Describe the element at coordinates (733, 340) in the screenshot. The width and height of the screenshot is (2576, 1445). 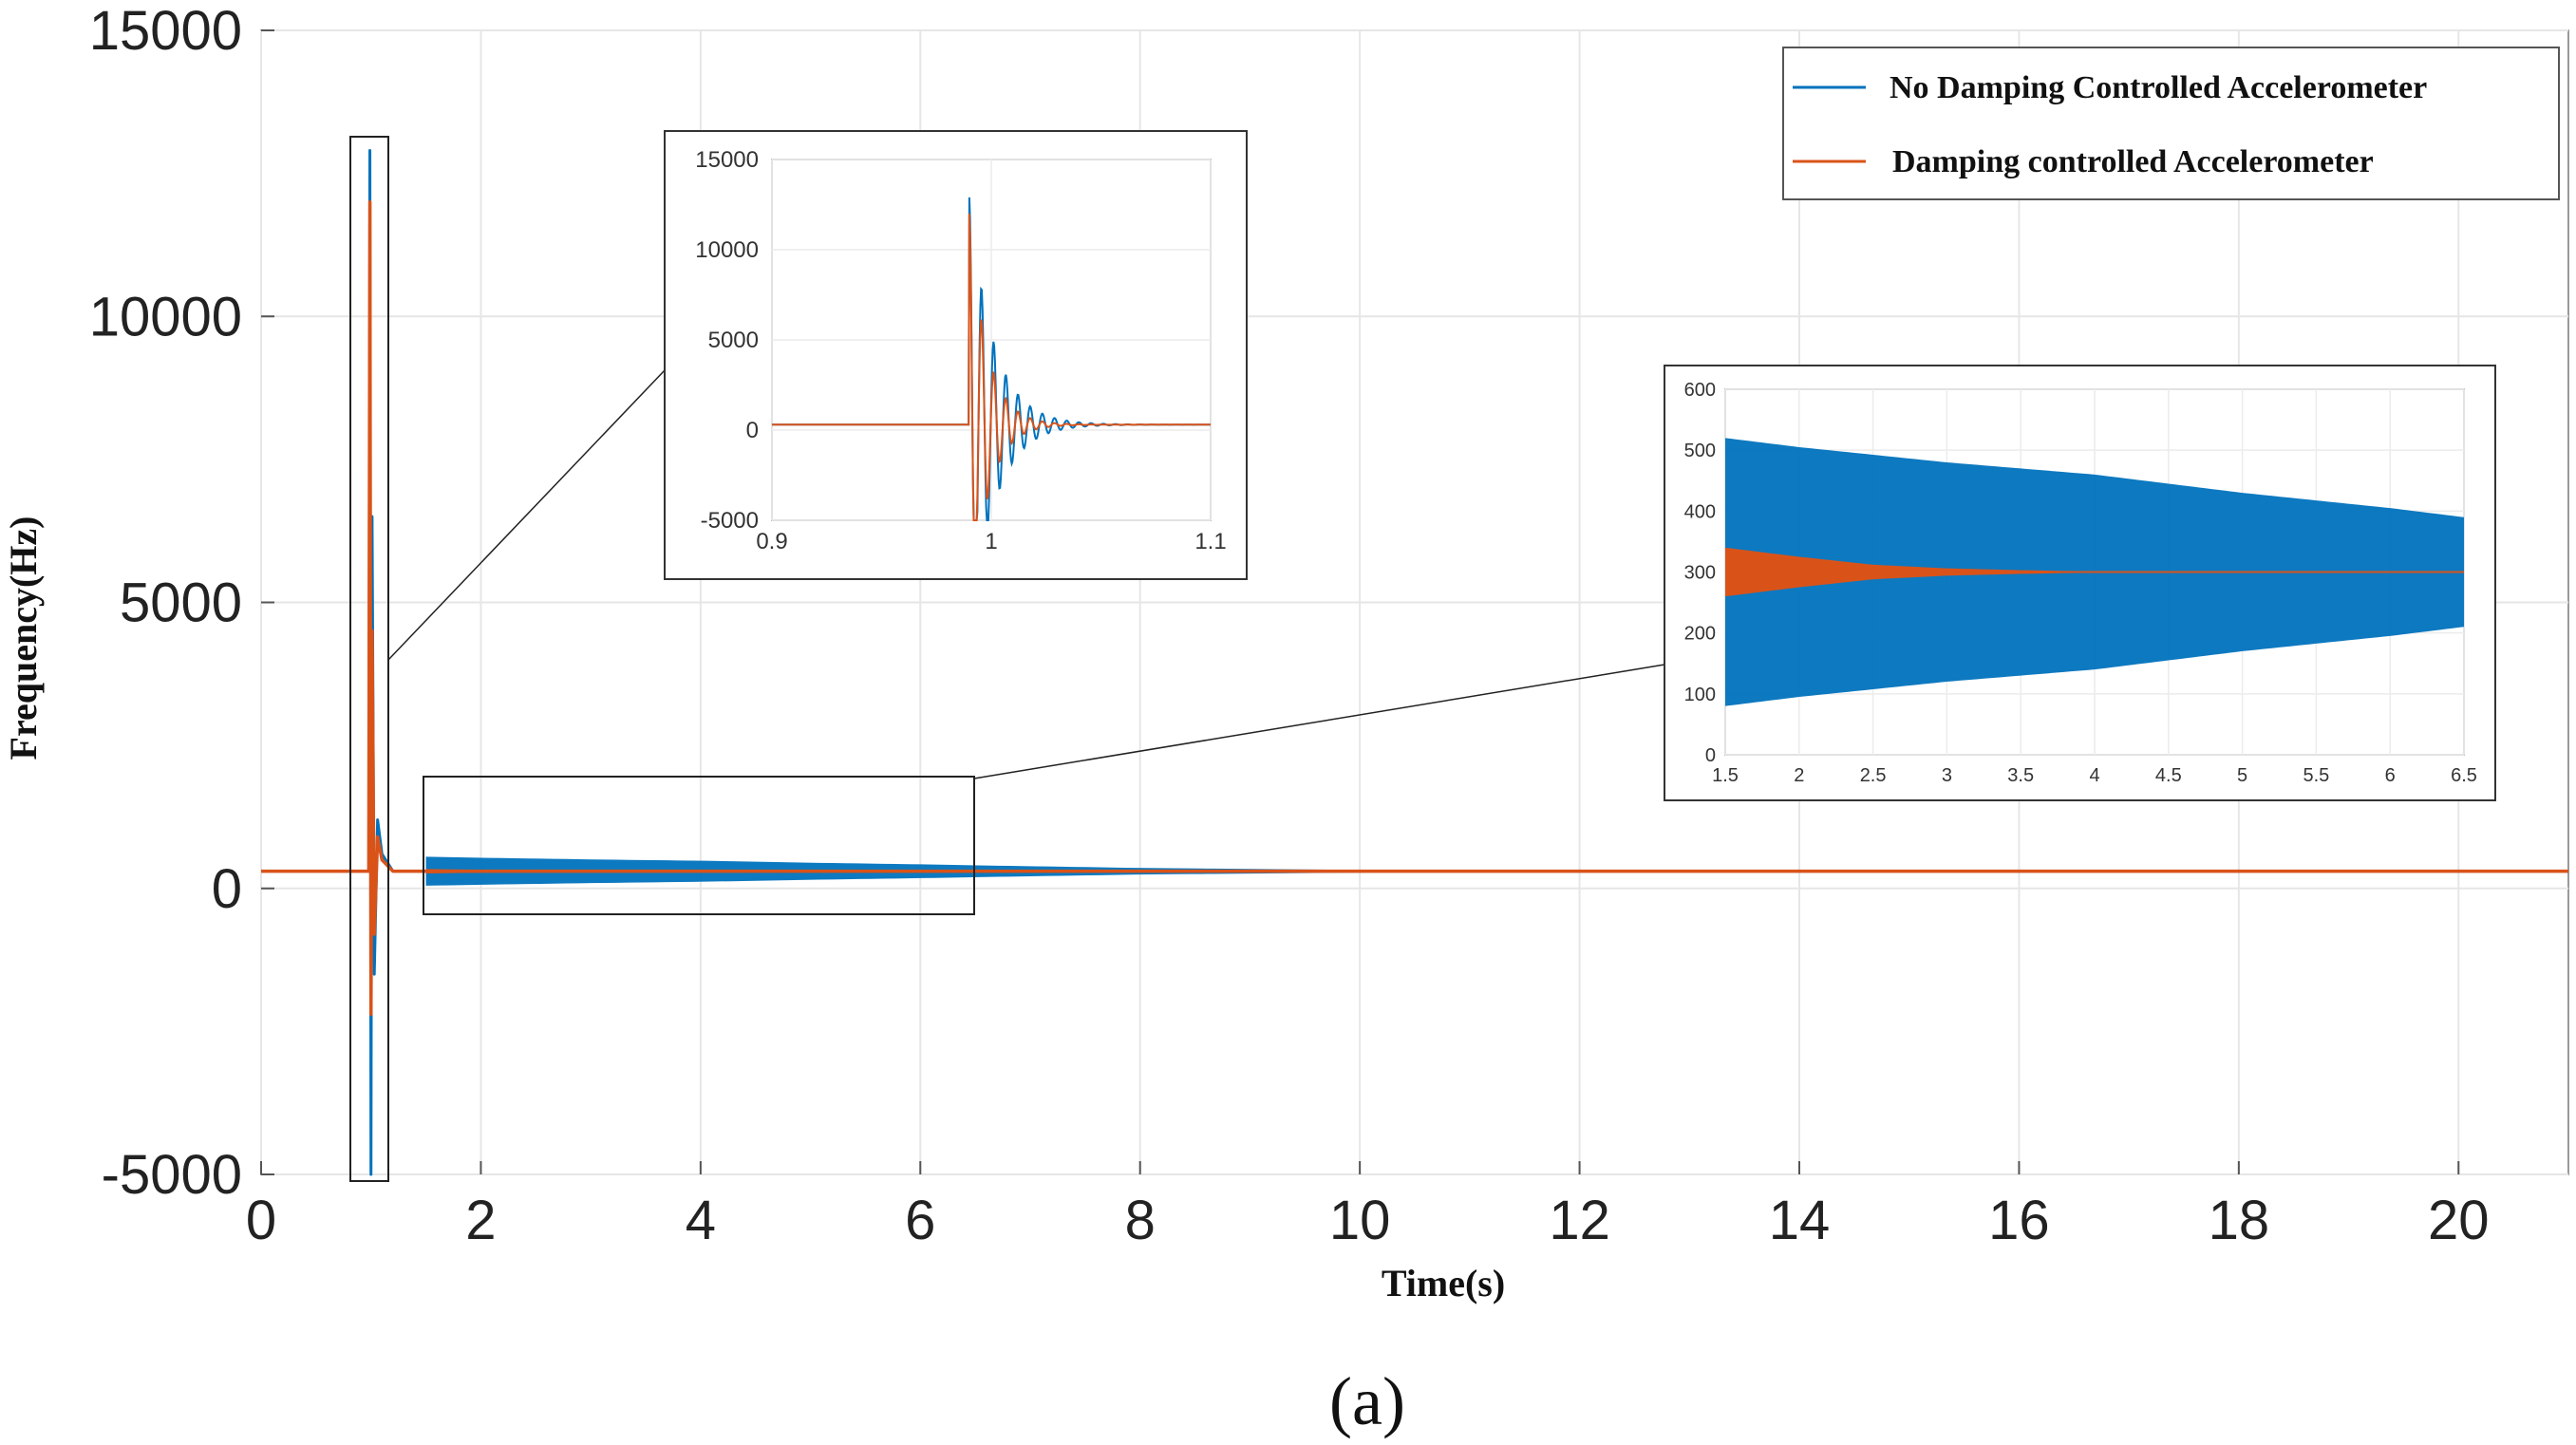
I see `inset-impulse-y-tick-label: 5000` at that location.